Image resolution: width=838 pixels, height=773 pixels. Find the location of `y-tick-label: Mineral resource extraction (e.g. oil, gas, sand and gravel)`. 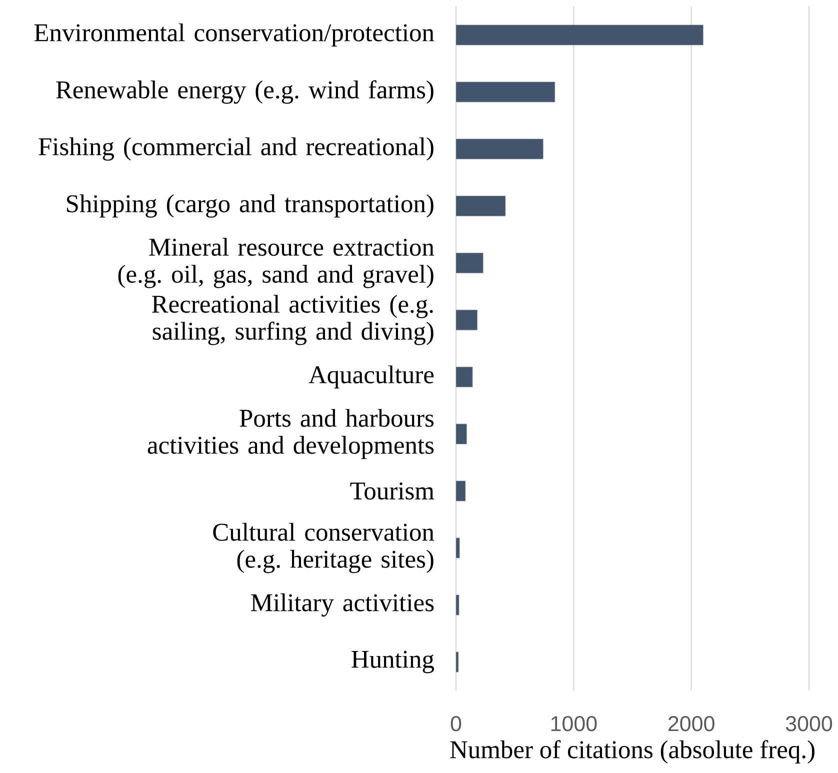

y-tick-label: Mineral resource extraction (e.g. oil, gas, sand and gravel) is located at coordinates (276, 263).